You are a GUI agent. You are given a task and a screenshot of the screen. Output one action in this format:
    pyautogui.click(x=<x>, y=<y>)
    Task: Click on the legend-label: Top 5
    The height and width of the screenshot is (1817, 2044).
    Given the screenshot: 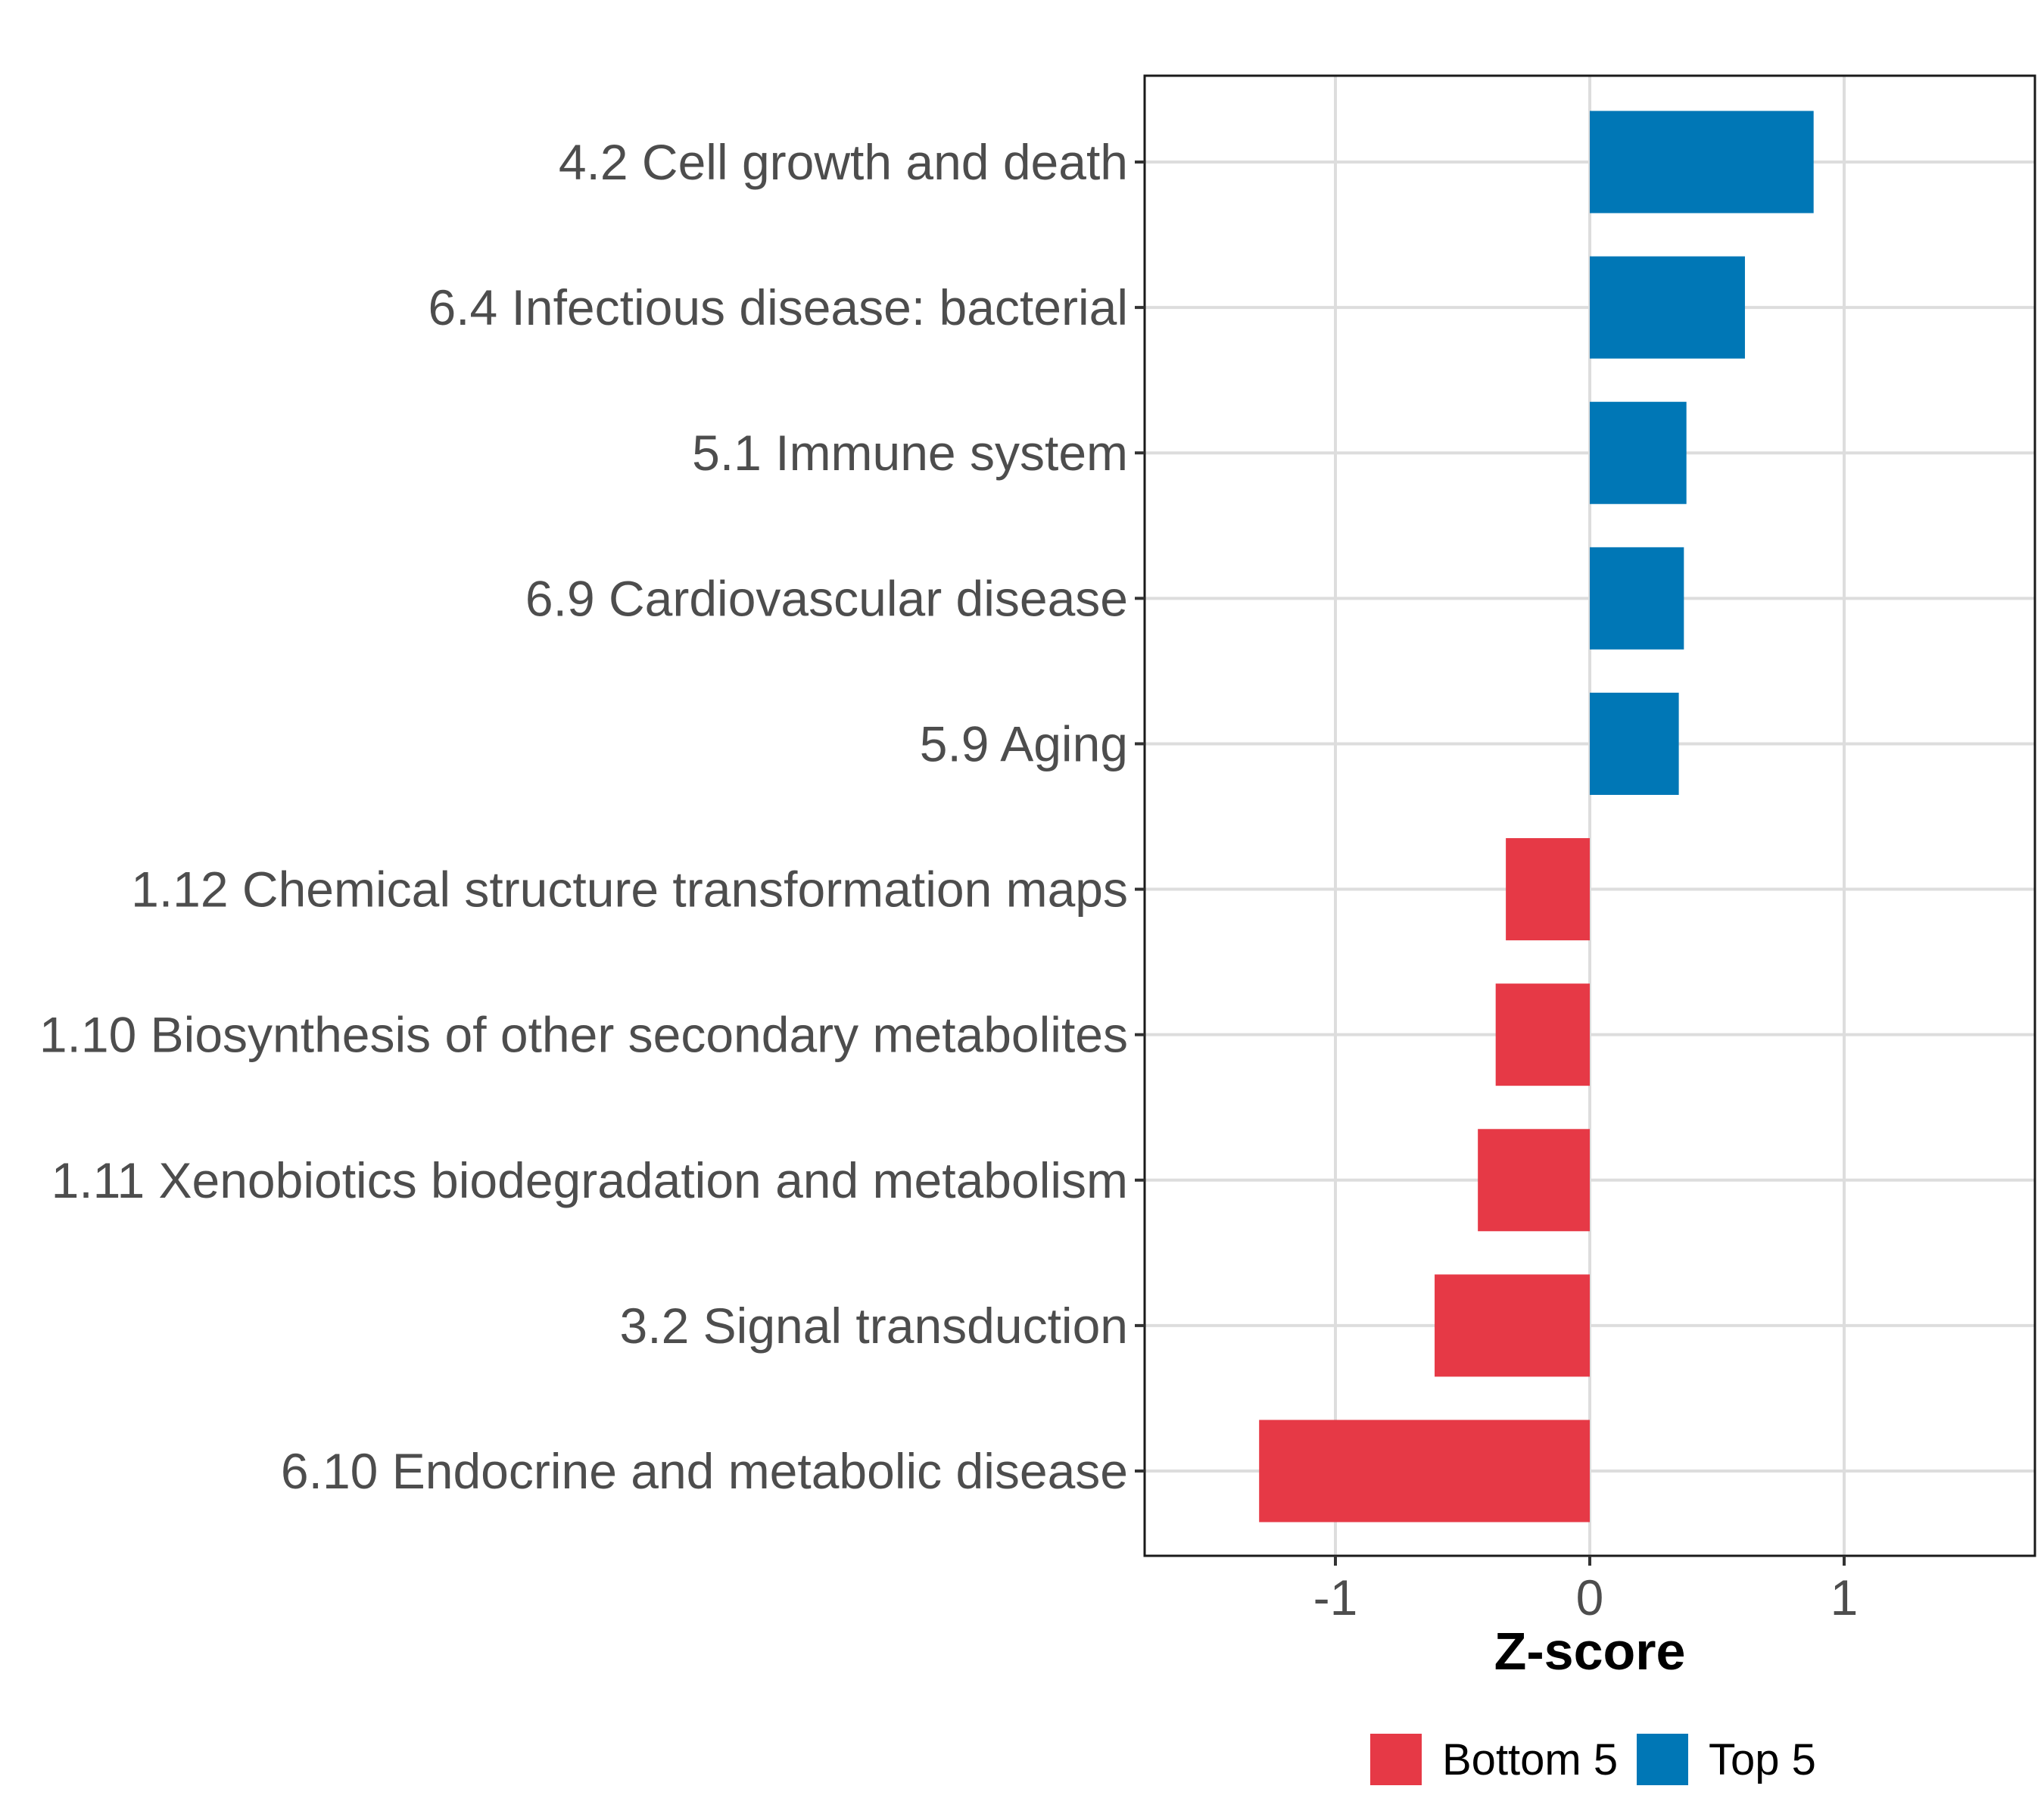 What is the action you would take?
    pyautogui.click(x=1762, y=1759)
    